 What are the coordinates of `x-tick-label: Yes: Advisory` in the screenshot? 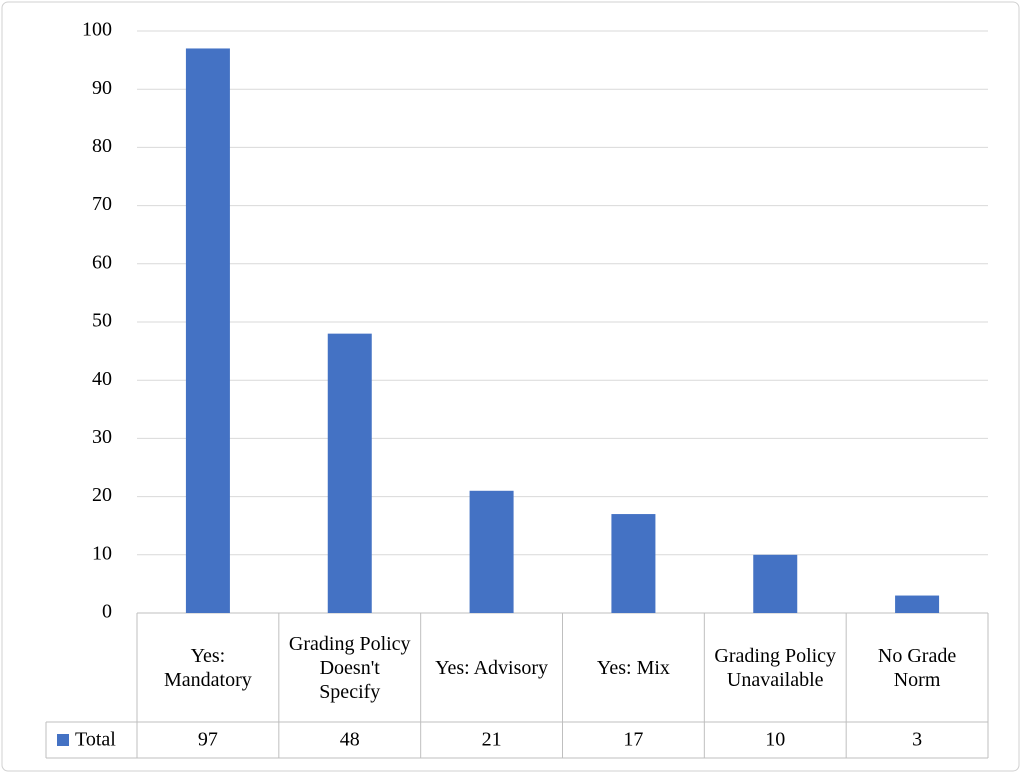 It's located at (492, 667).